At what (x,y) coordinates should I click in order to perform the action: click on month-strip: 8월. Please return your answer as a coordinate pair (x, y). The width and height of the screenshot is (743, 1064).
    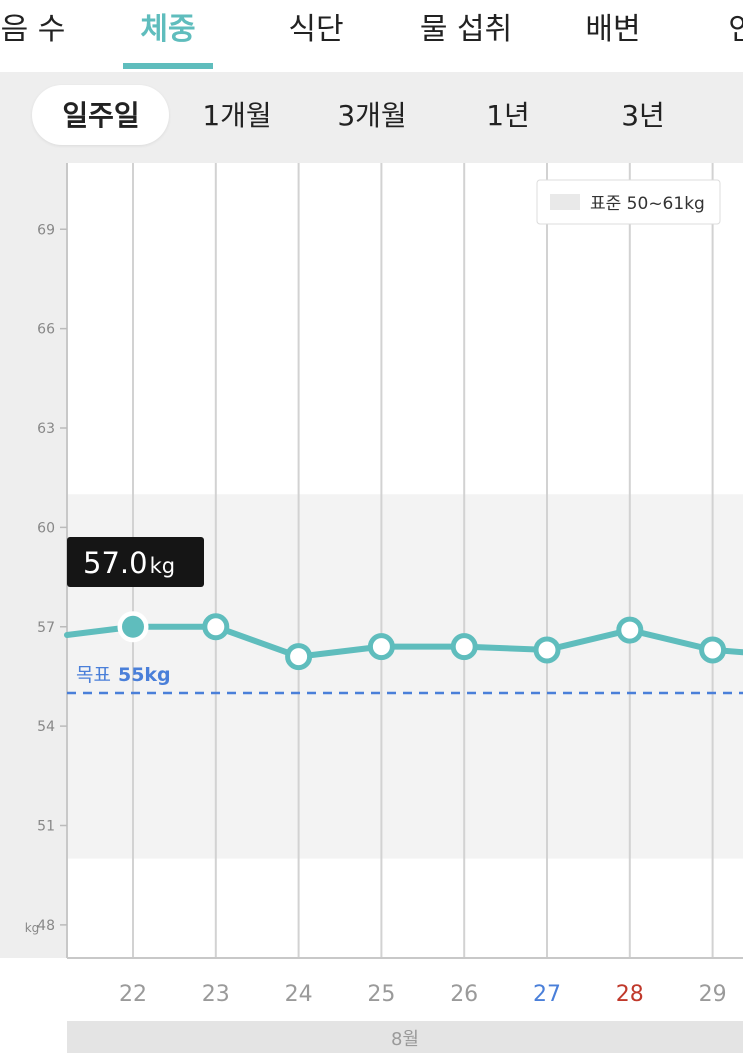
    Looking at the image, I should click on (405, 1037).